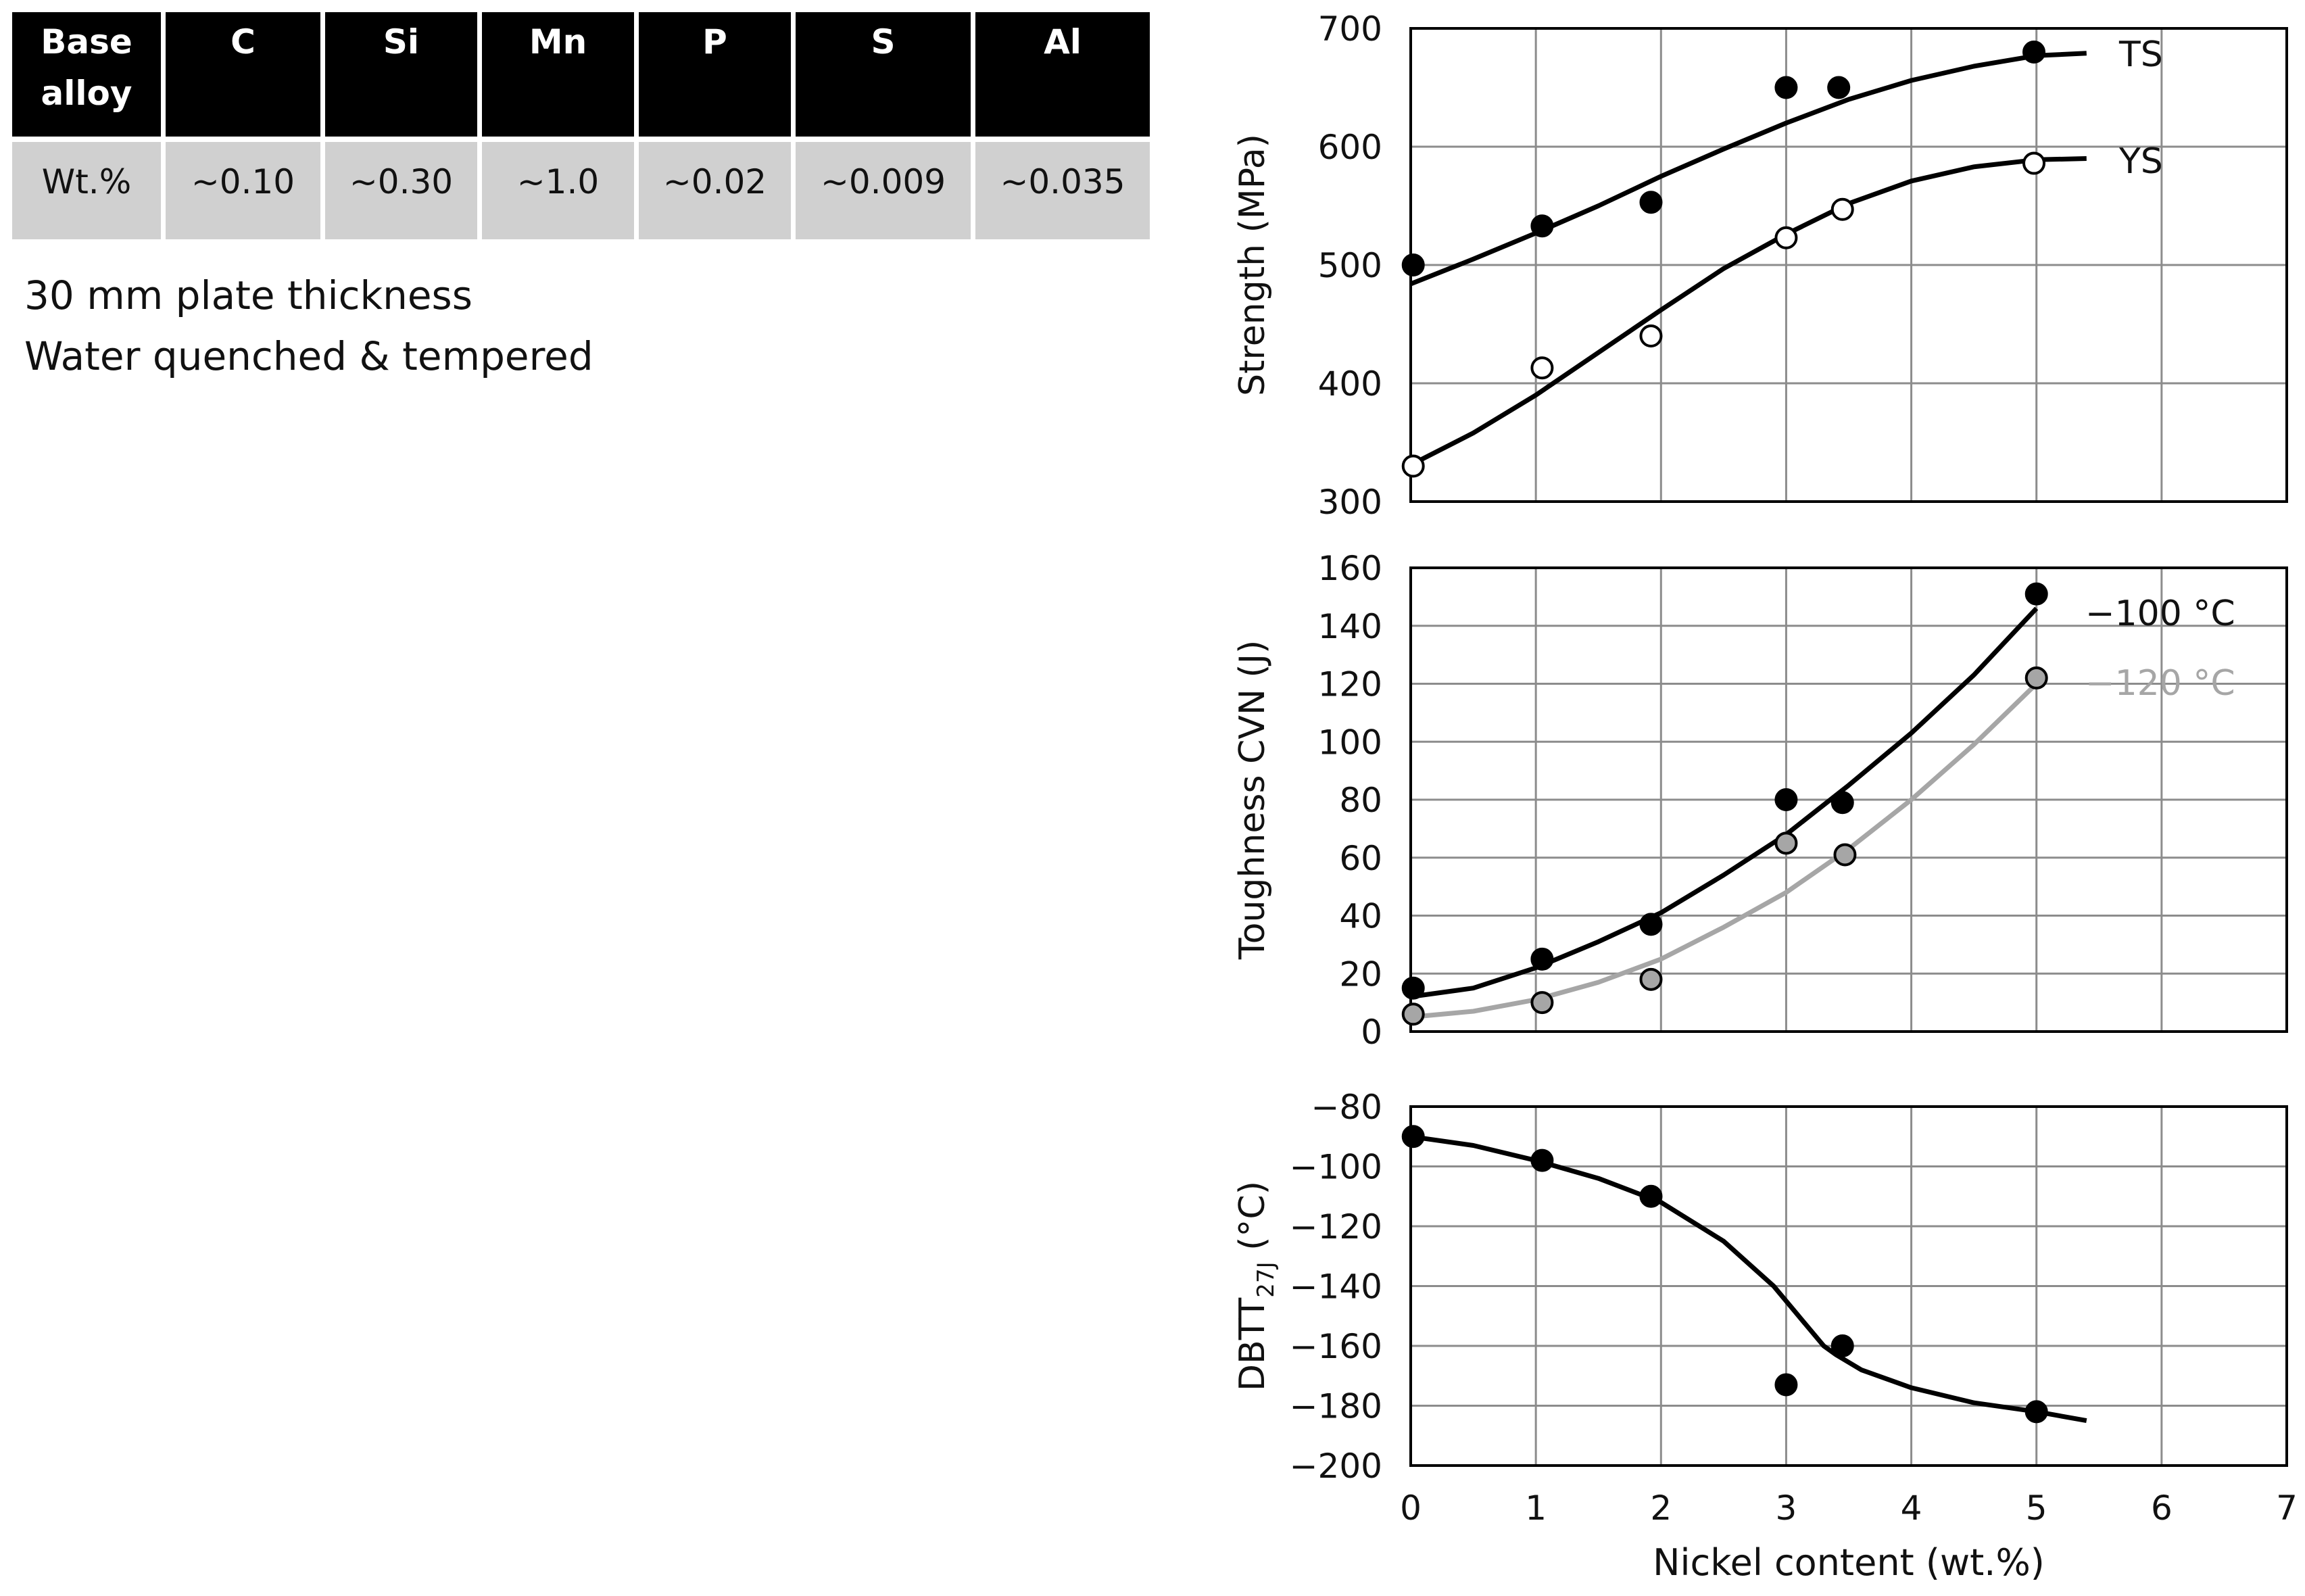 This screenshot has height=1596, width=2305. What do you see at coordinates (1360, 801) in the screenshot?
I see `y-tick-label: 80` at bounding box center [1360, 801].